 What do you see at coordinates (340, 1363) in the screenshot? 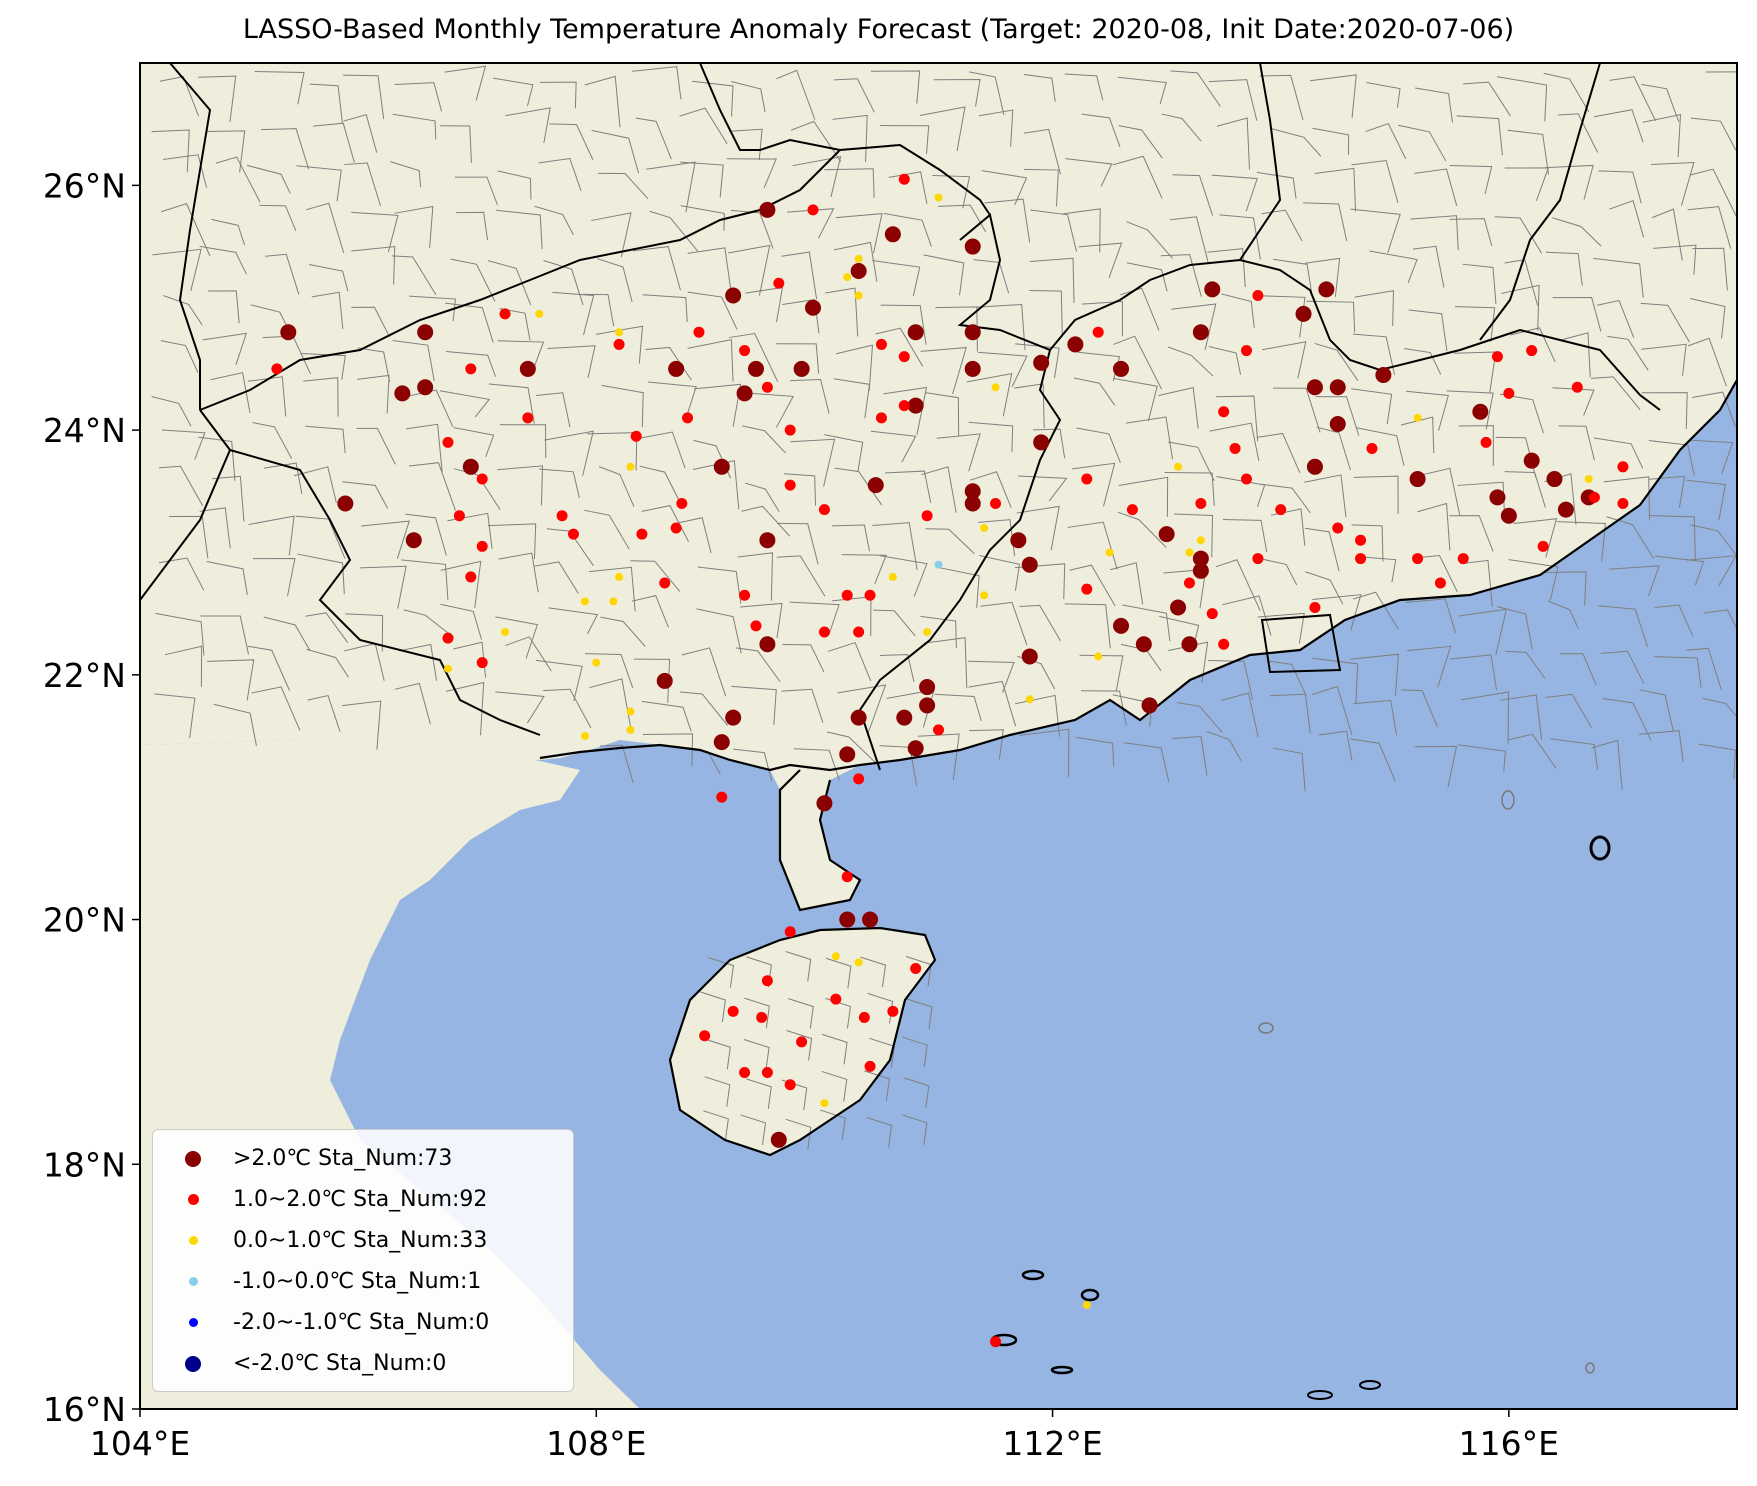
I see `legend-label: <-2.0℃ Sta_Num:0` at bounding box center [340, 1363].